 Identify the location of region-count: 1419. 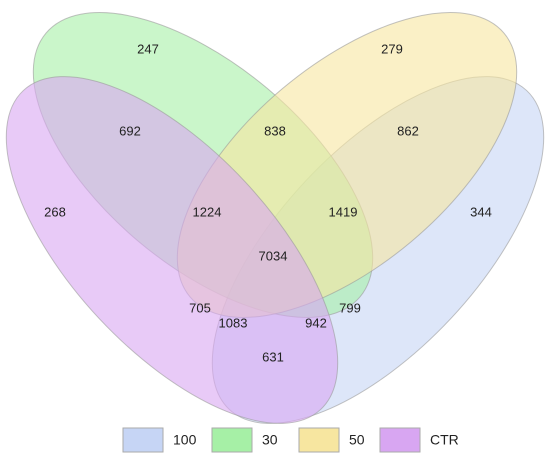
(343, 211).